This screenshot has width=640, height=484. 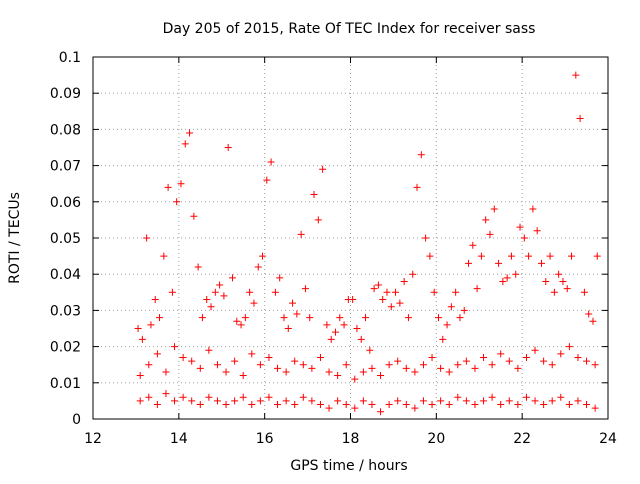 I want to click on x-tick-label: 16, so click(x=265, y=439).